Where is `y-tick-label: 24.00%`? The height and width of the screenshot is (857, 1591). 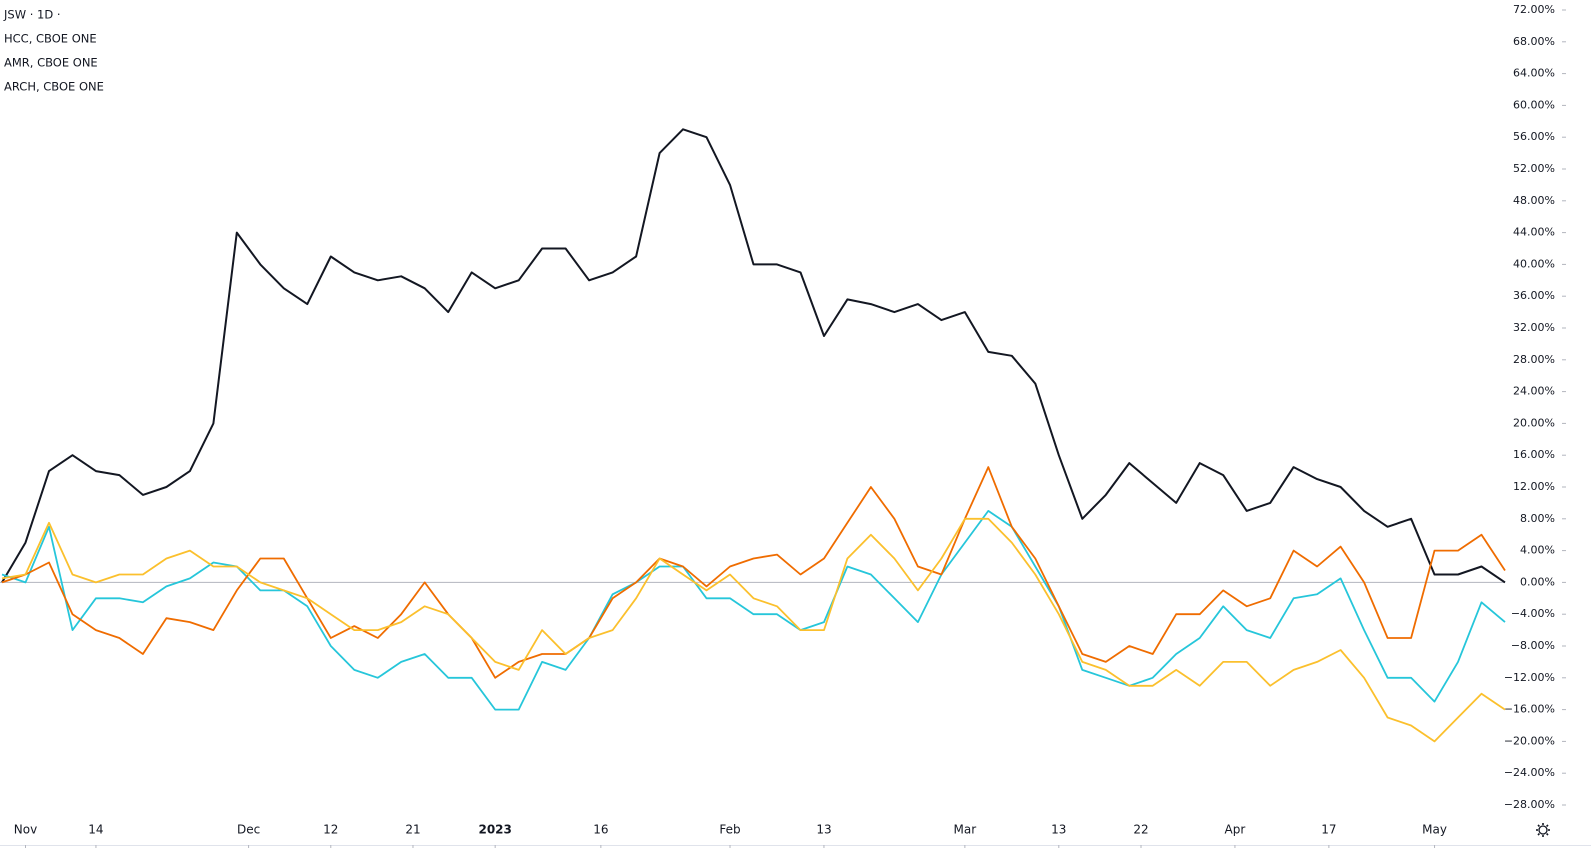 y-tick-label: 24.00% is located at coordinates (1534, 391).